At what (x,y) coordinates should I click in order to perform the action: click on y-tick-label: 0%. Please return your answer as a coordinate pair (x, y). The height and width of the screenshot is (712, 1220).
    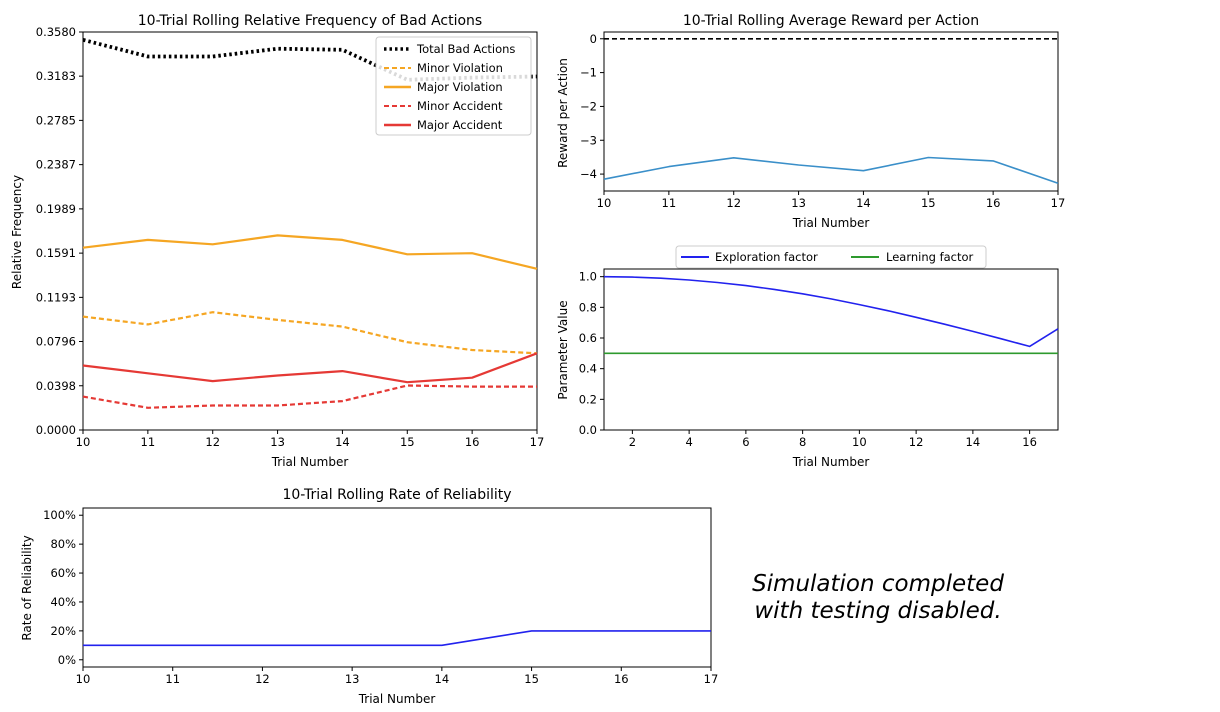
    Looking at the image, I should click on (67, 660).